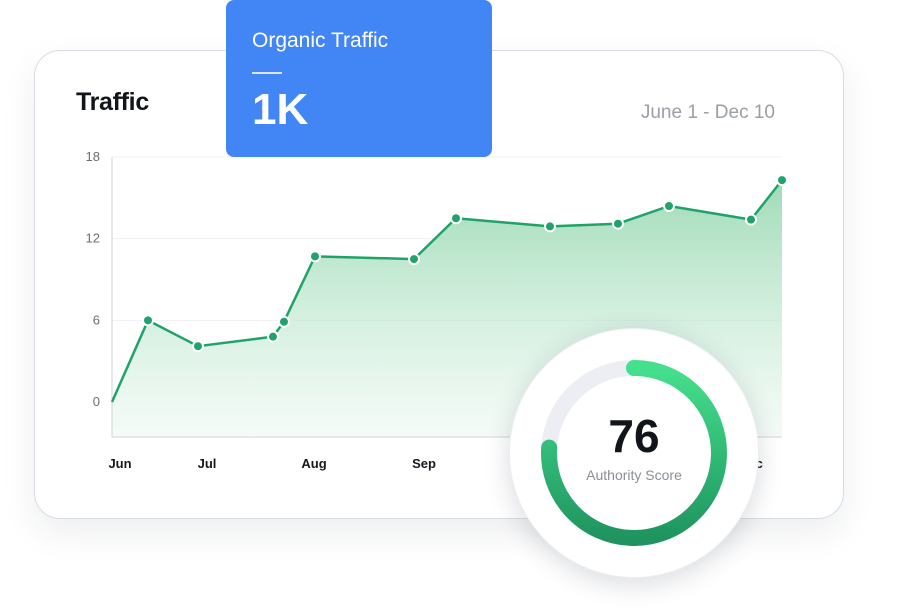  I want to click on y-tick-label: 6, so click(96, 319).